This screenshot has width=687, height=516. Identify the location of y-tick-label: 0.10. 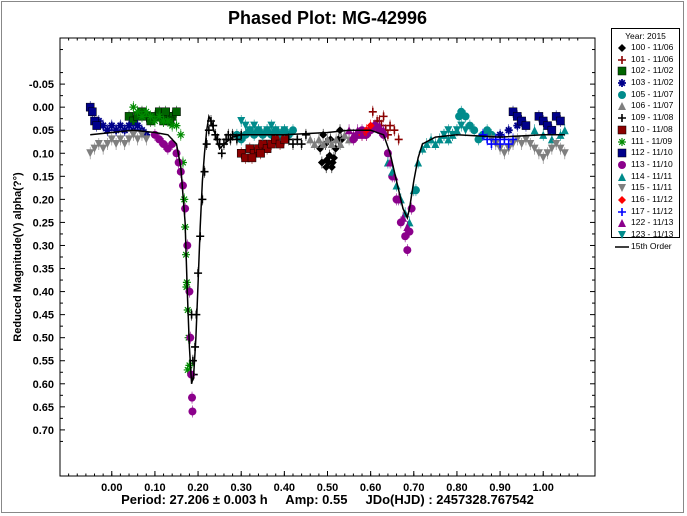
(43, 154).